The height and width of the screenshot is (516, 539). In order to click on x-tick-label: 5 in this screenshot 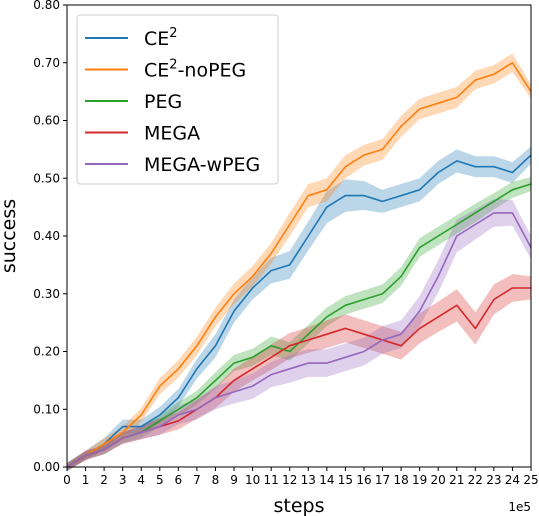, I will do `click(160, 480)`.